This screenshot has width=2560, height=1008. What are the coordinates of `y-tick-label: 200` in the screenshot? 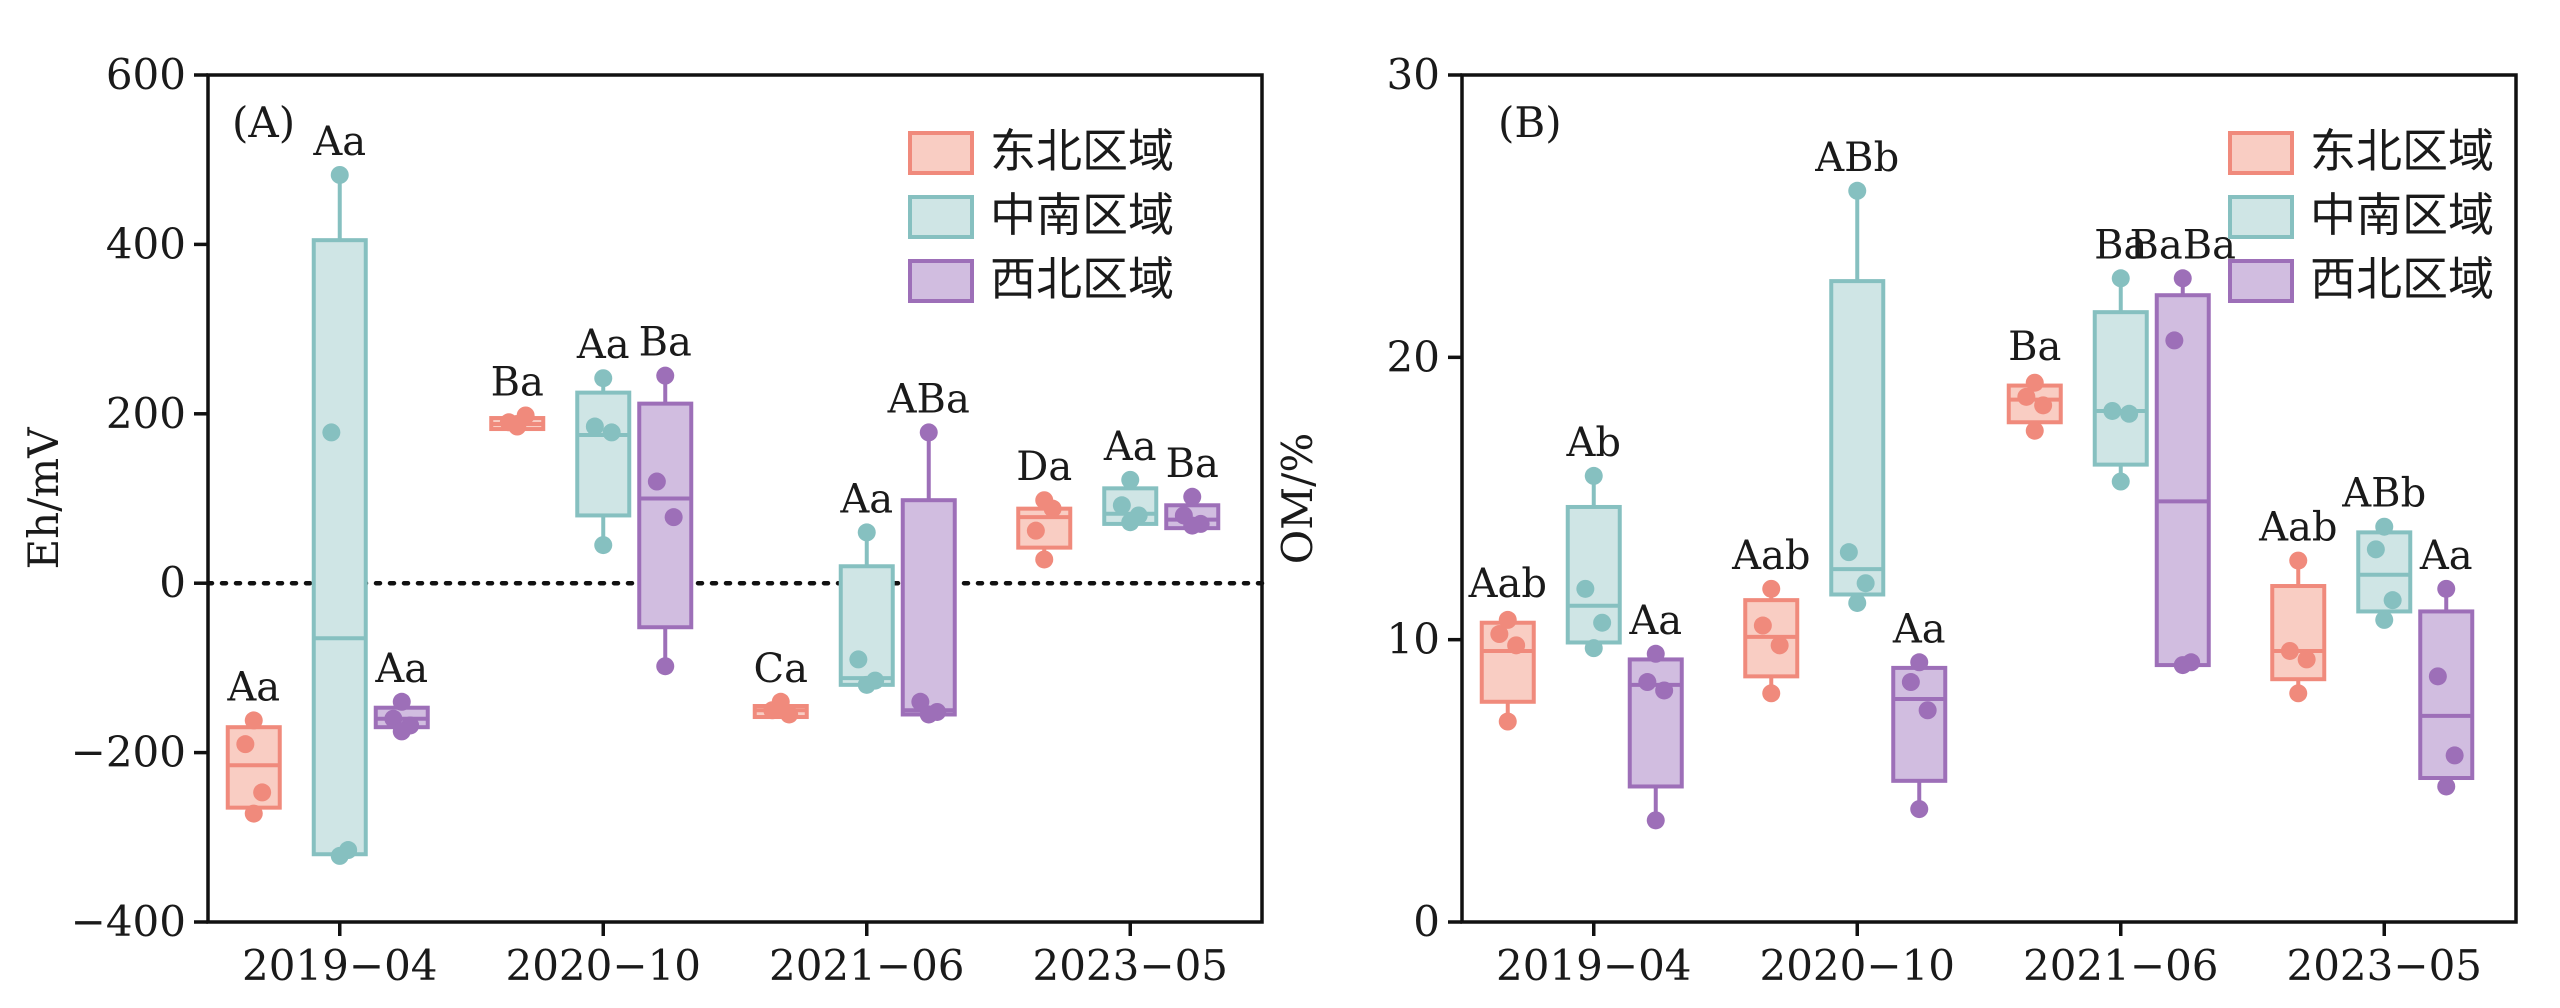 It's located at (146, 413).